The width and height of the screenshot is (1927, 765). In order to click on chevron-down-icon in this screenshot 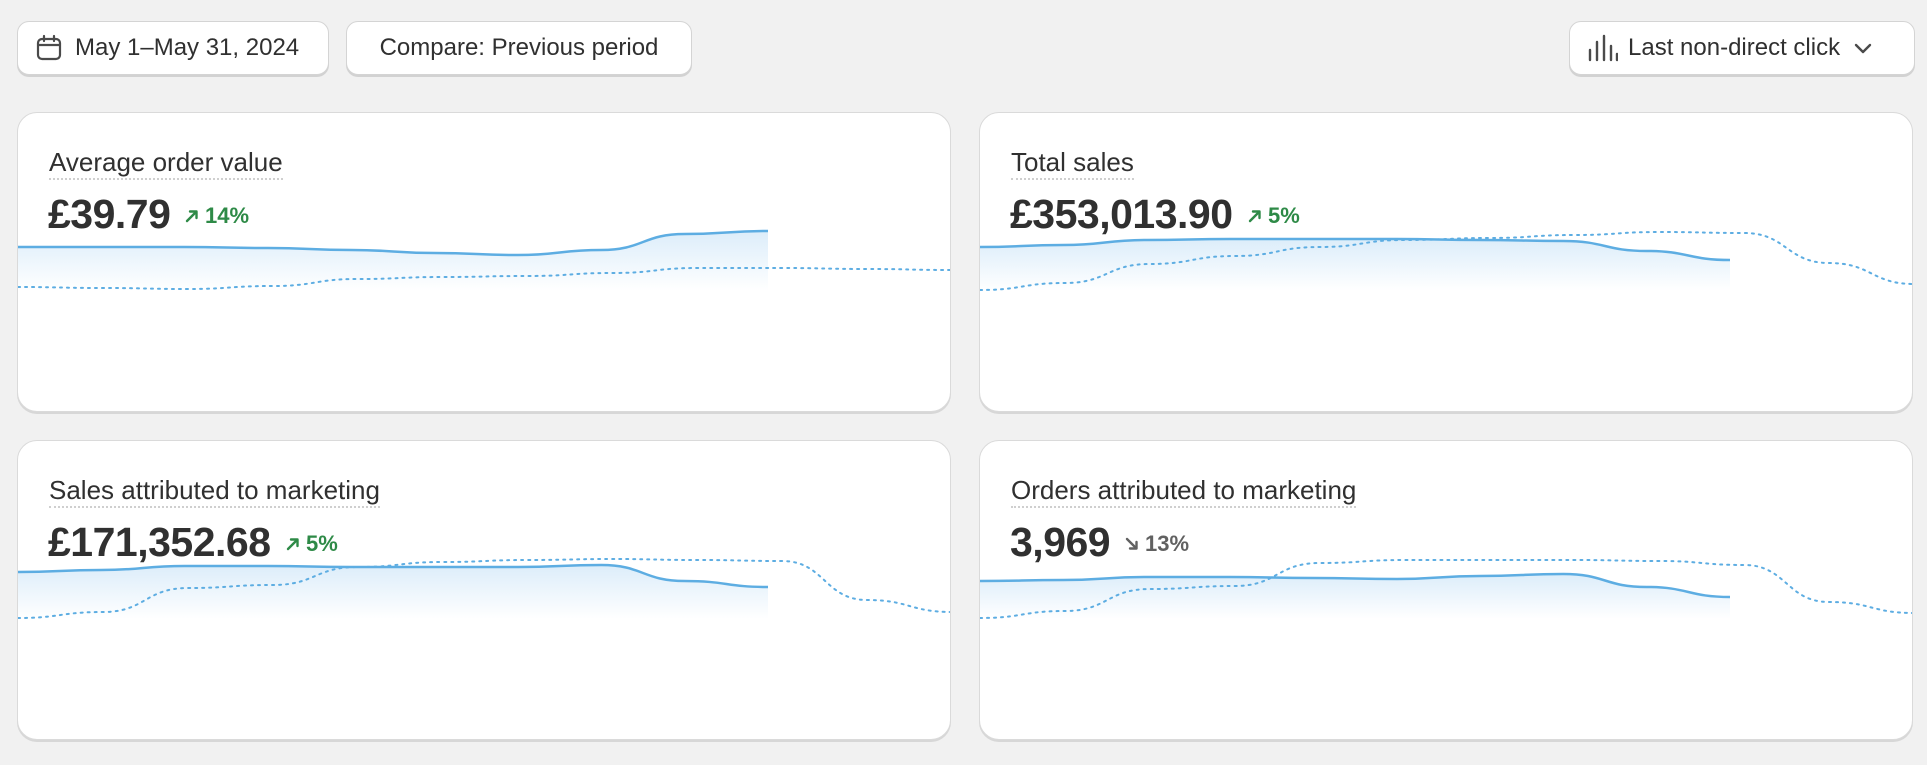, I will do `click(1863, 48)`.